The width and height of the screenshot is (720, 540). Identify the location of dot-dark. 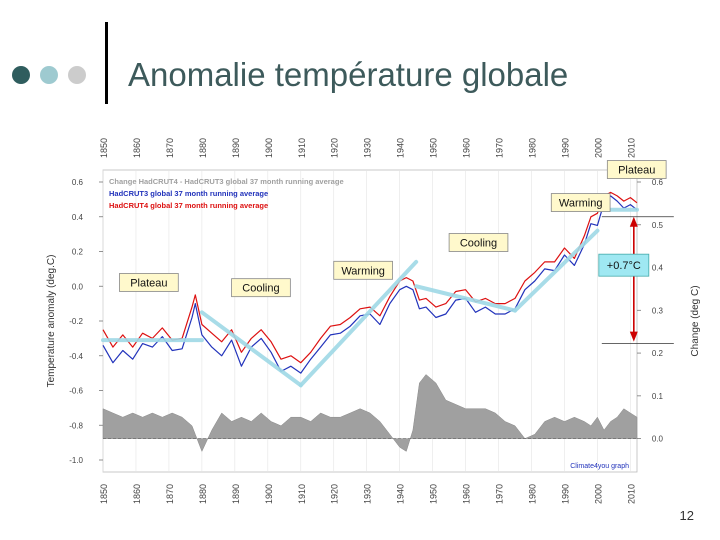
(21, 75).